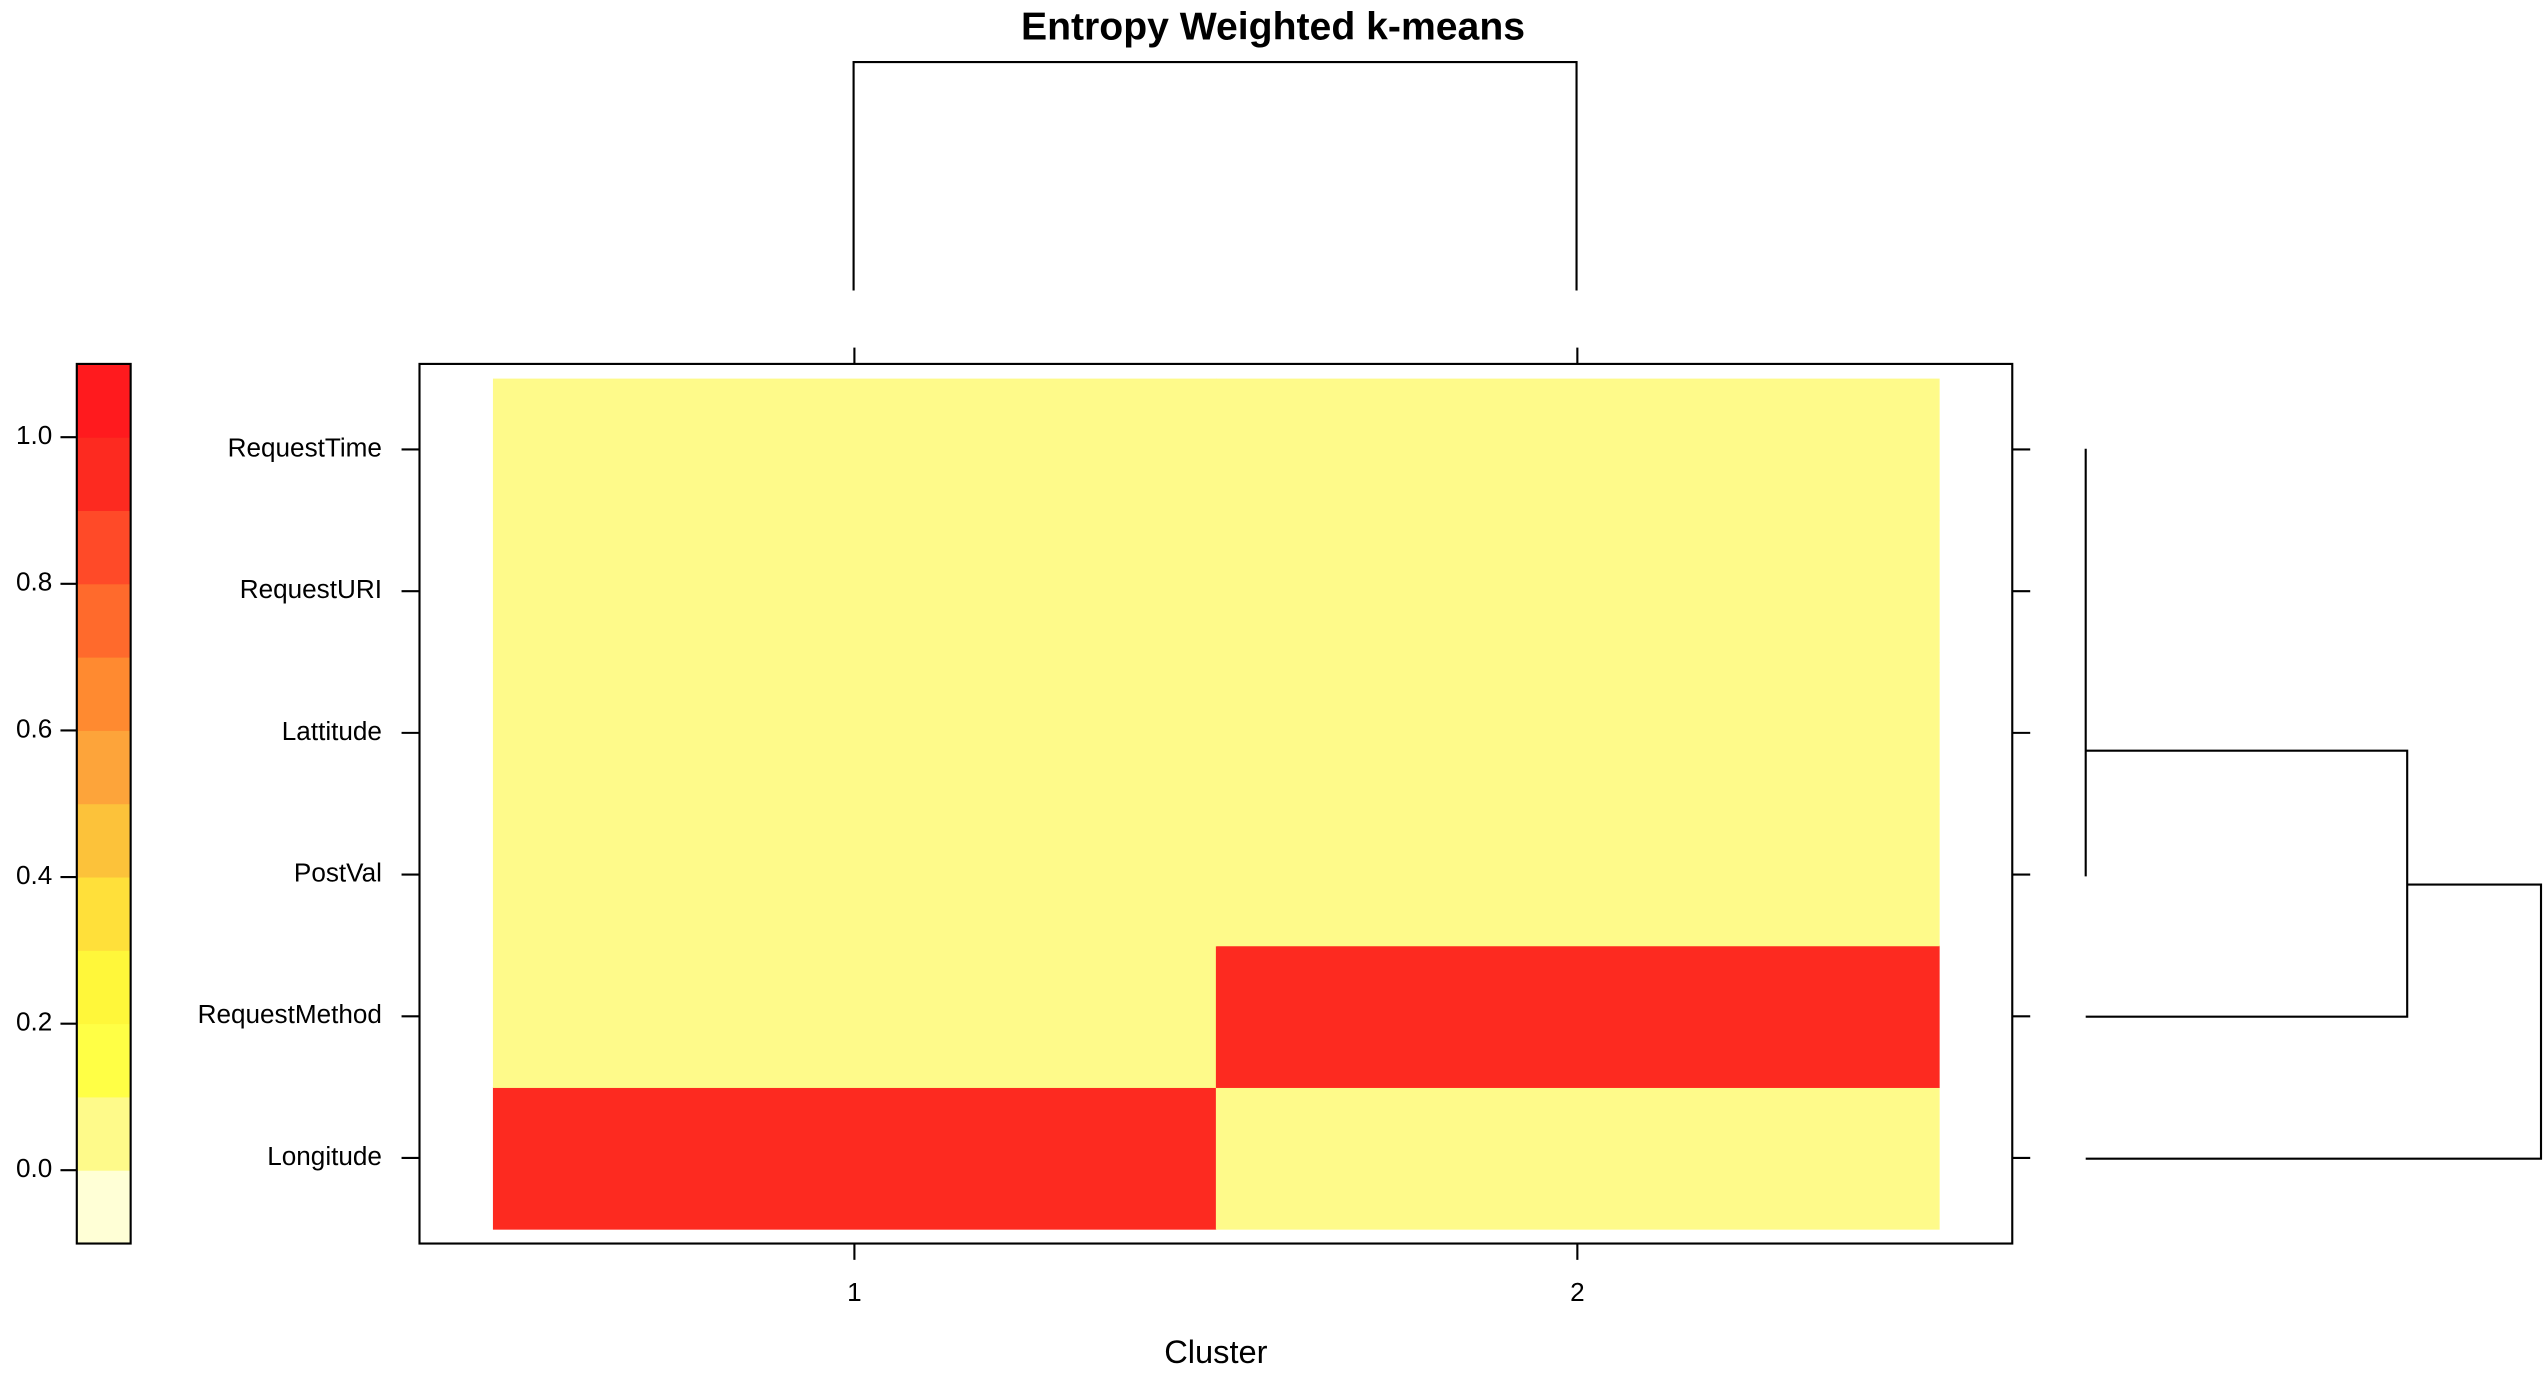 Image resolution: width=2546 pixels, height=1386 pixels. What do you see at coordinates (34, 1168) in the screenshot?
I see `color-key-tick-label: 0.0` at bounding box center [34, 1168].